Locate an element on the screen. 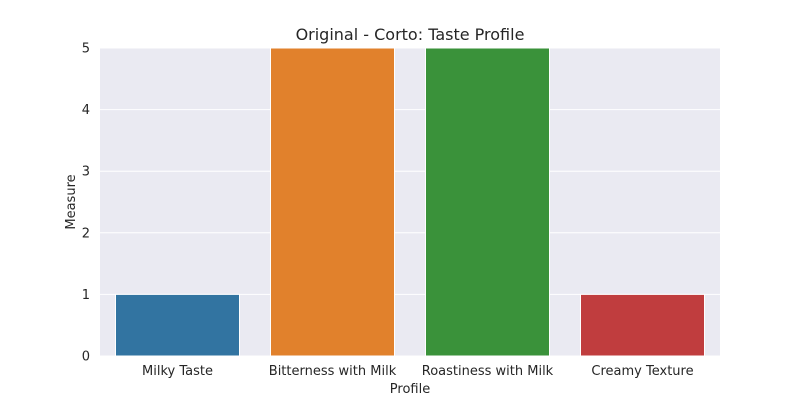 The image size is (800, 400). bar-creamy-texture is located at coordinates (642, 325).